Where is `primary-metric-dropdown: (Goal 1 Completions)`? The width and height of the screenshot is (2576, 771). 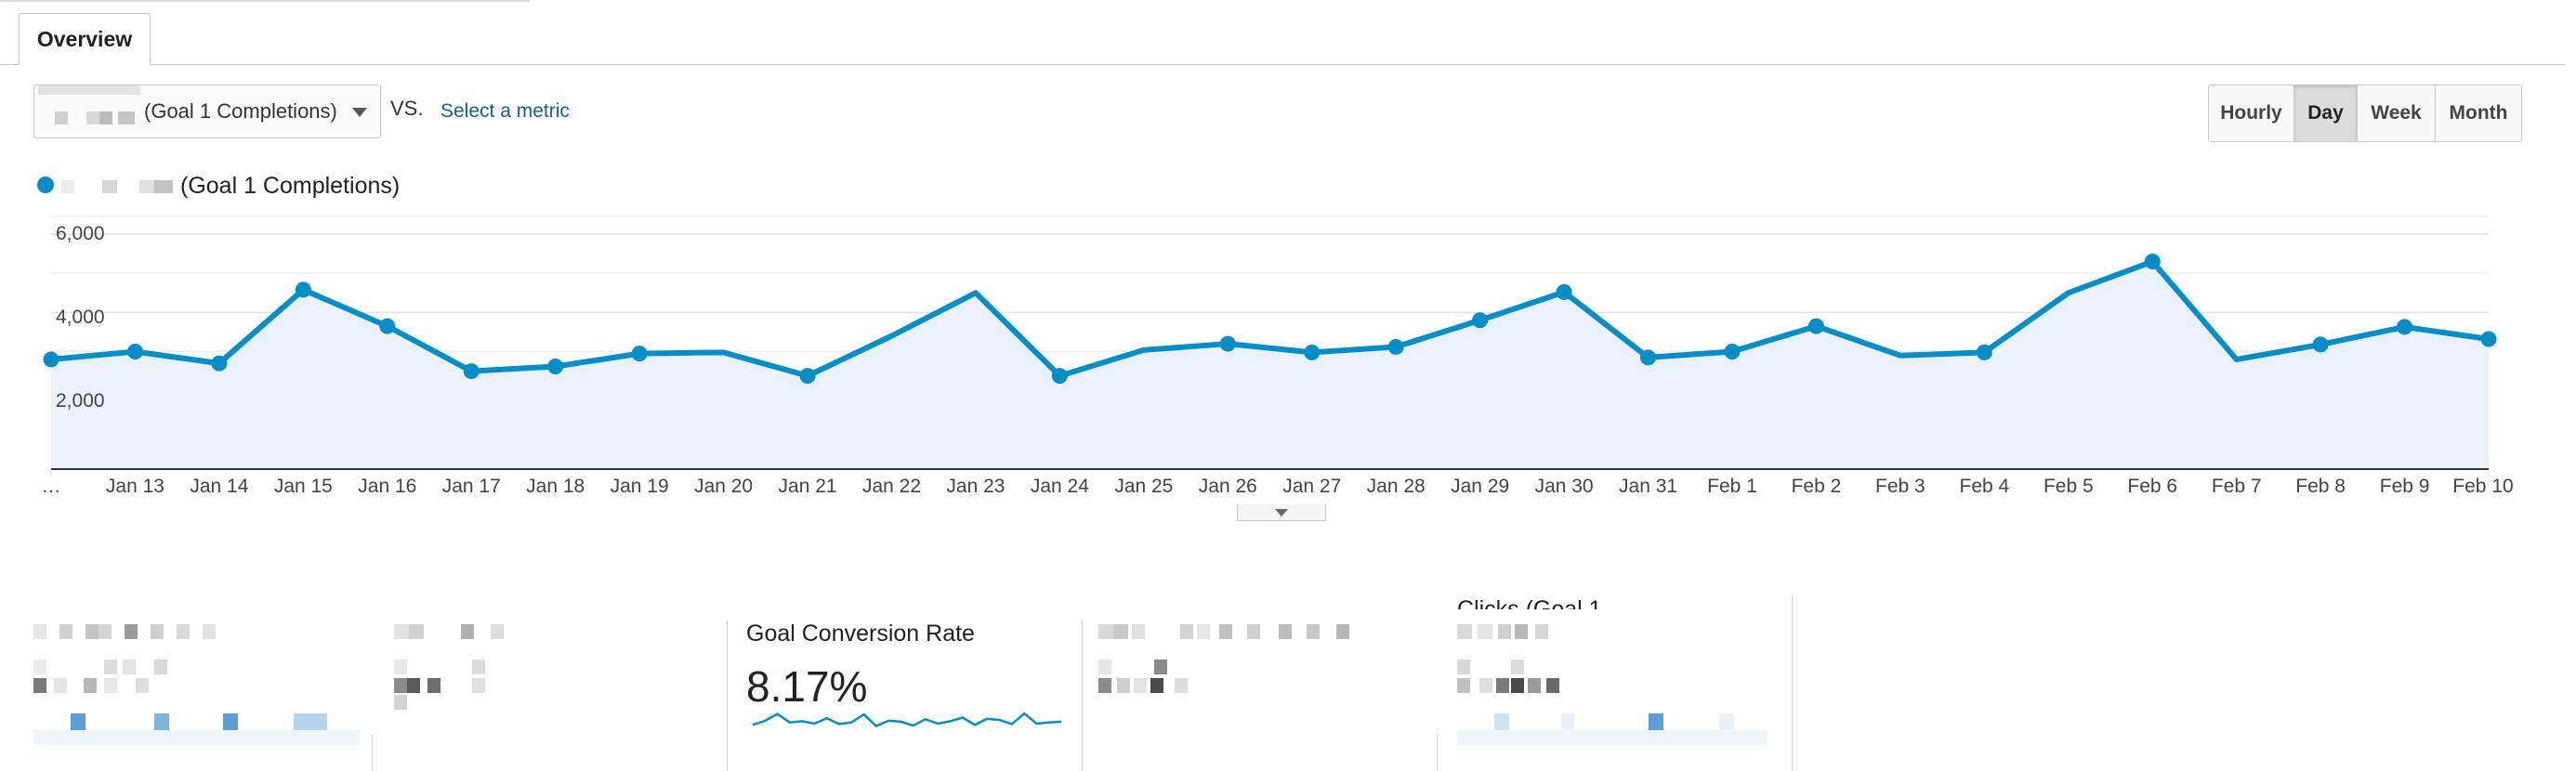
primary-metric-dropdown: (Goal 1 Completions) is located at coordinates (207, 111).